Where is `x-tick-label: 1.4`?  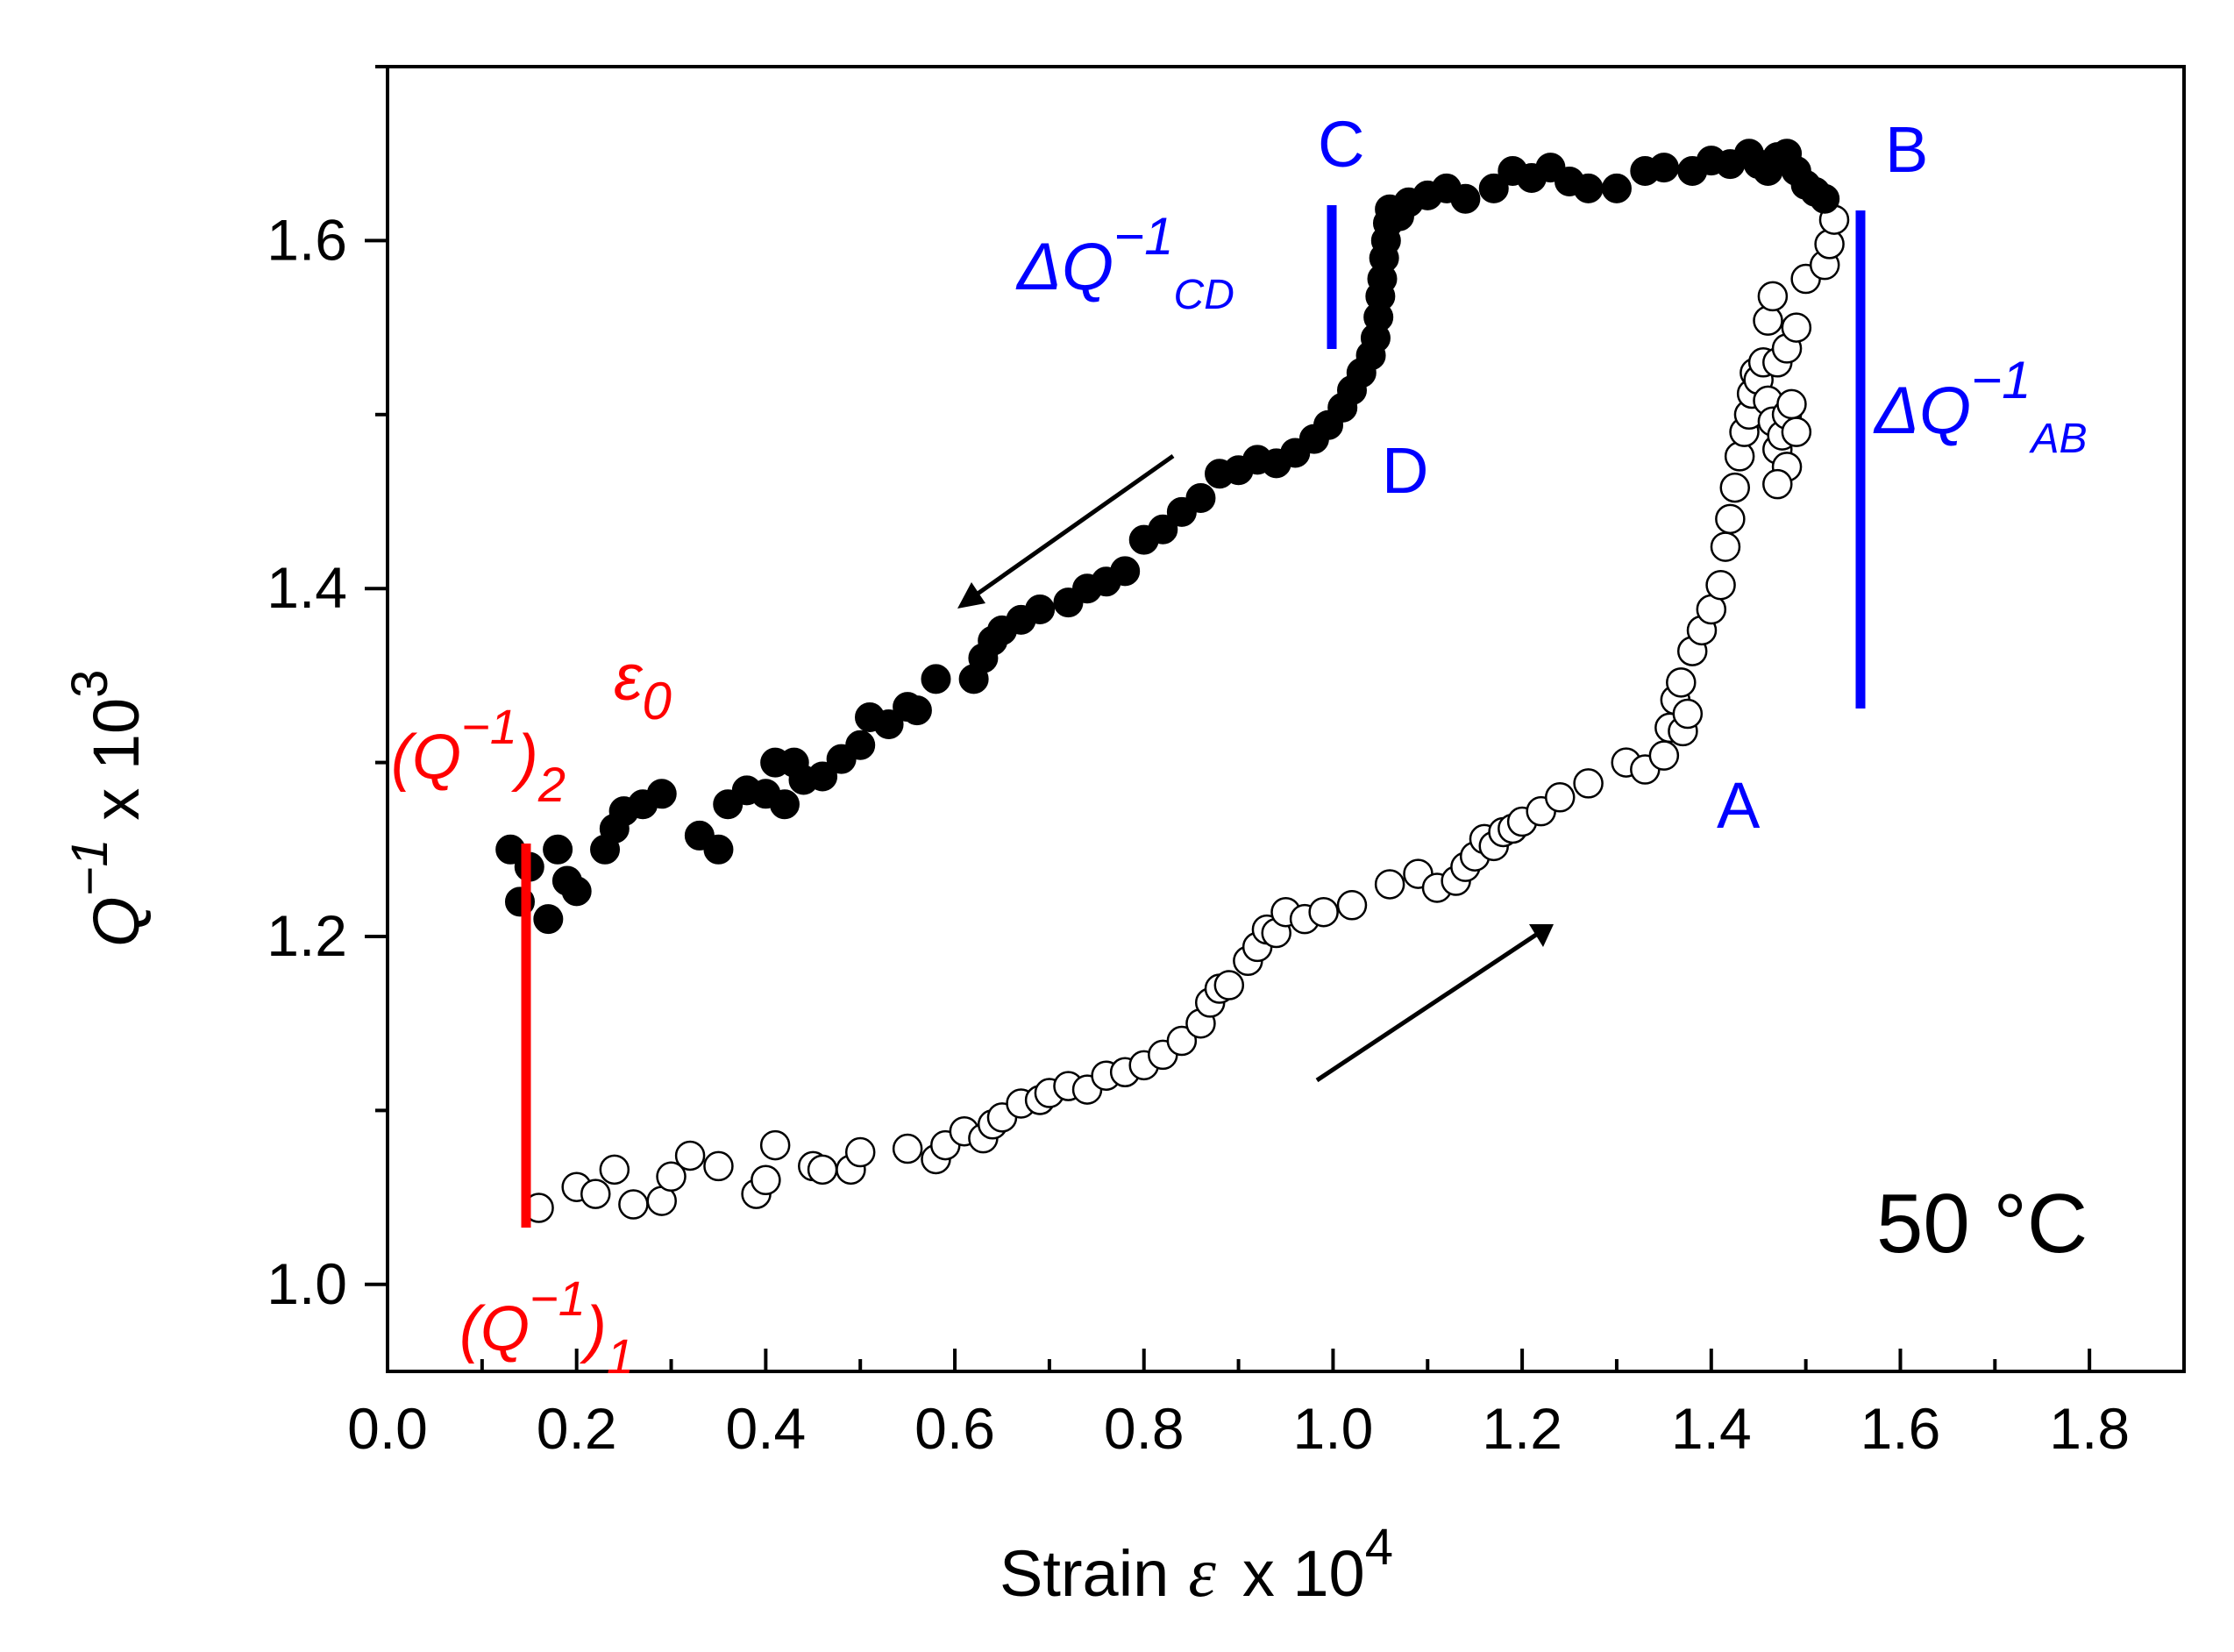 x-tick-label: 1.4 is located at coordinates (1712, 1428).